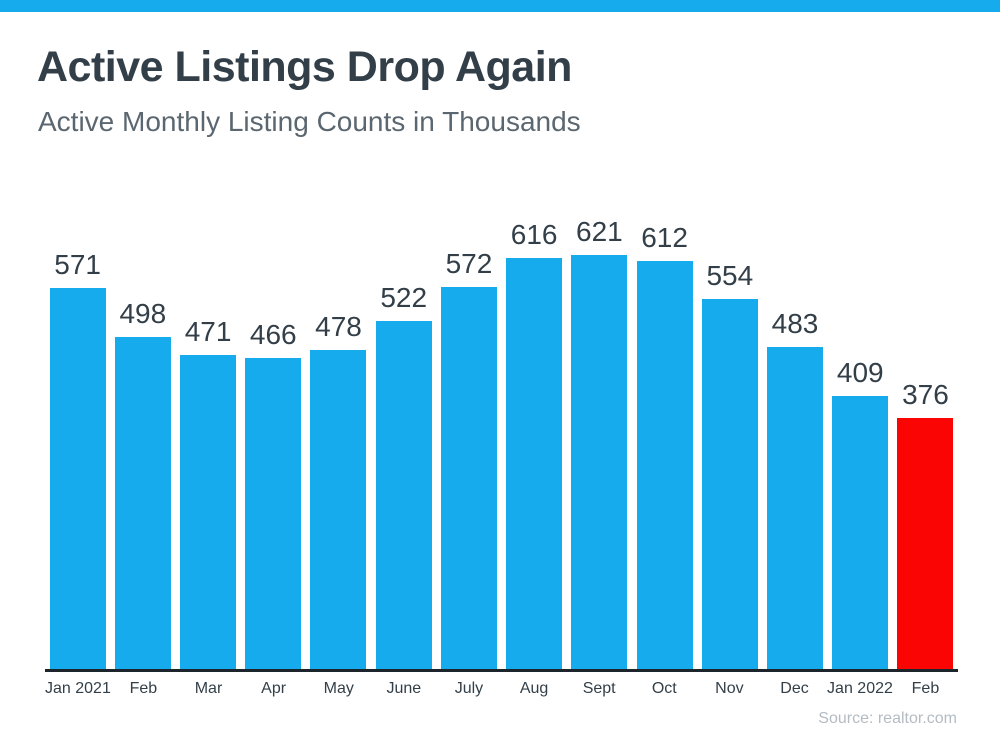 The image size is (1000, 750). I want to click on bar-june, so click(403, 495).